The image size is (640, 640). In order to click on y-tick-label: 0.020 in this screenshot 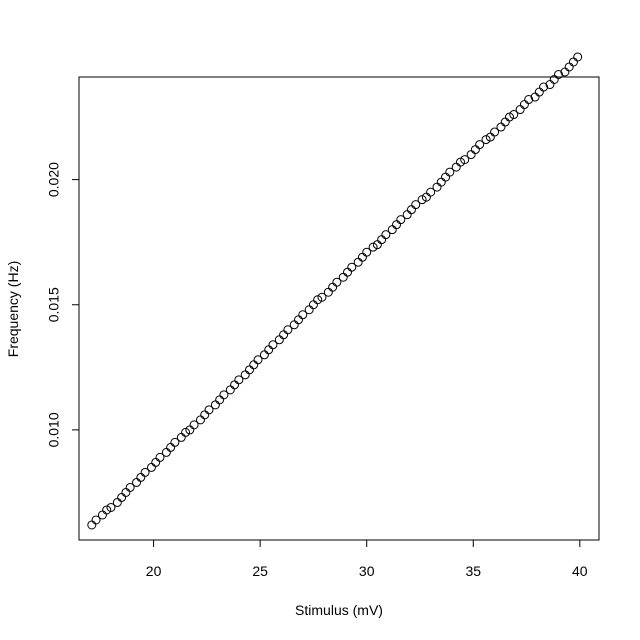, I will do `click(54, 179)`.